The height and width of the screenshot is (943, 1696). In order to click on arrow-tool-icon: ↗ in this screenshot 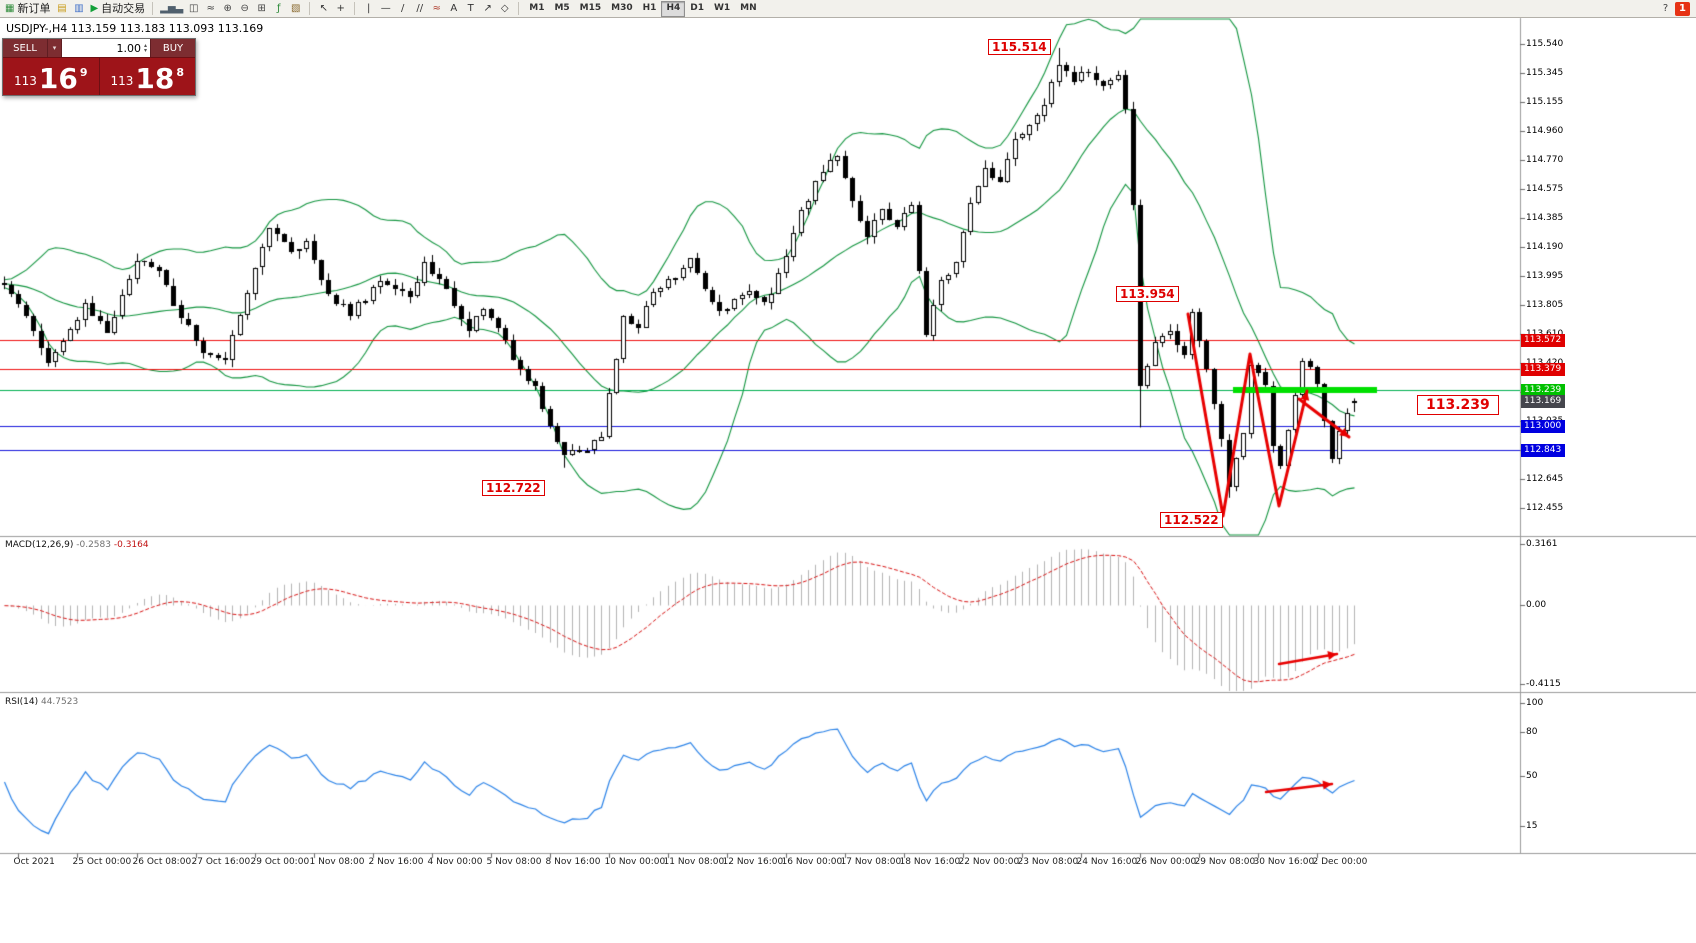, I will do `click(487, 8)`.